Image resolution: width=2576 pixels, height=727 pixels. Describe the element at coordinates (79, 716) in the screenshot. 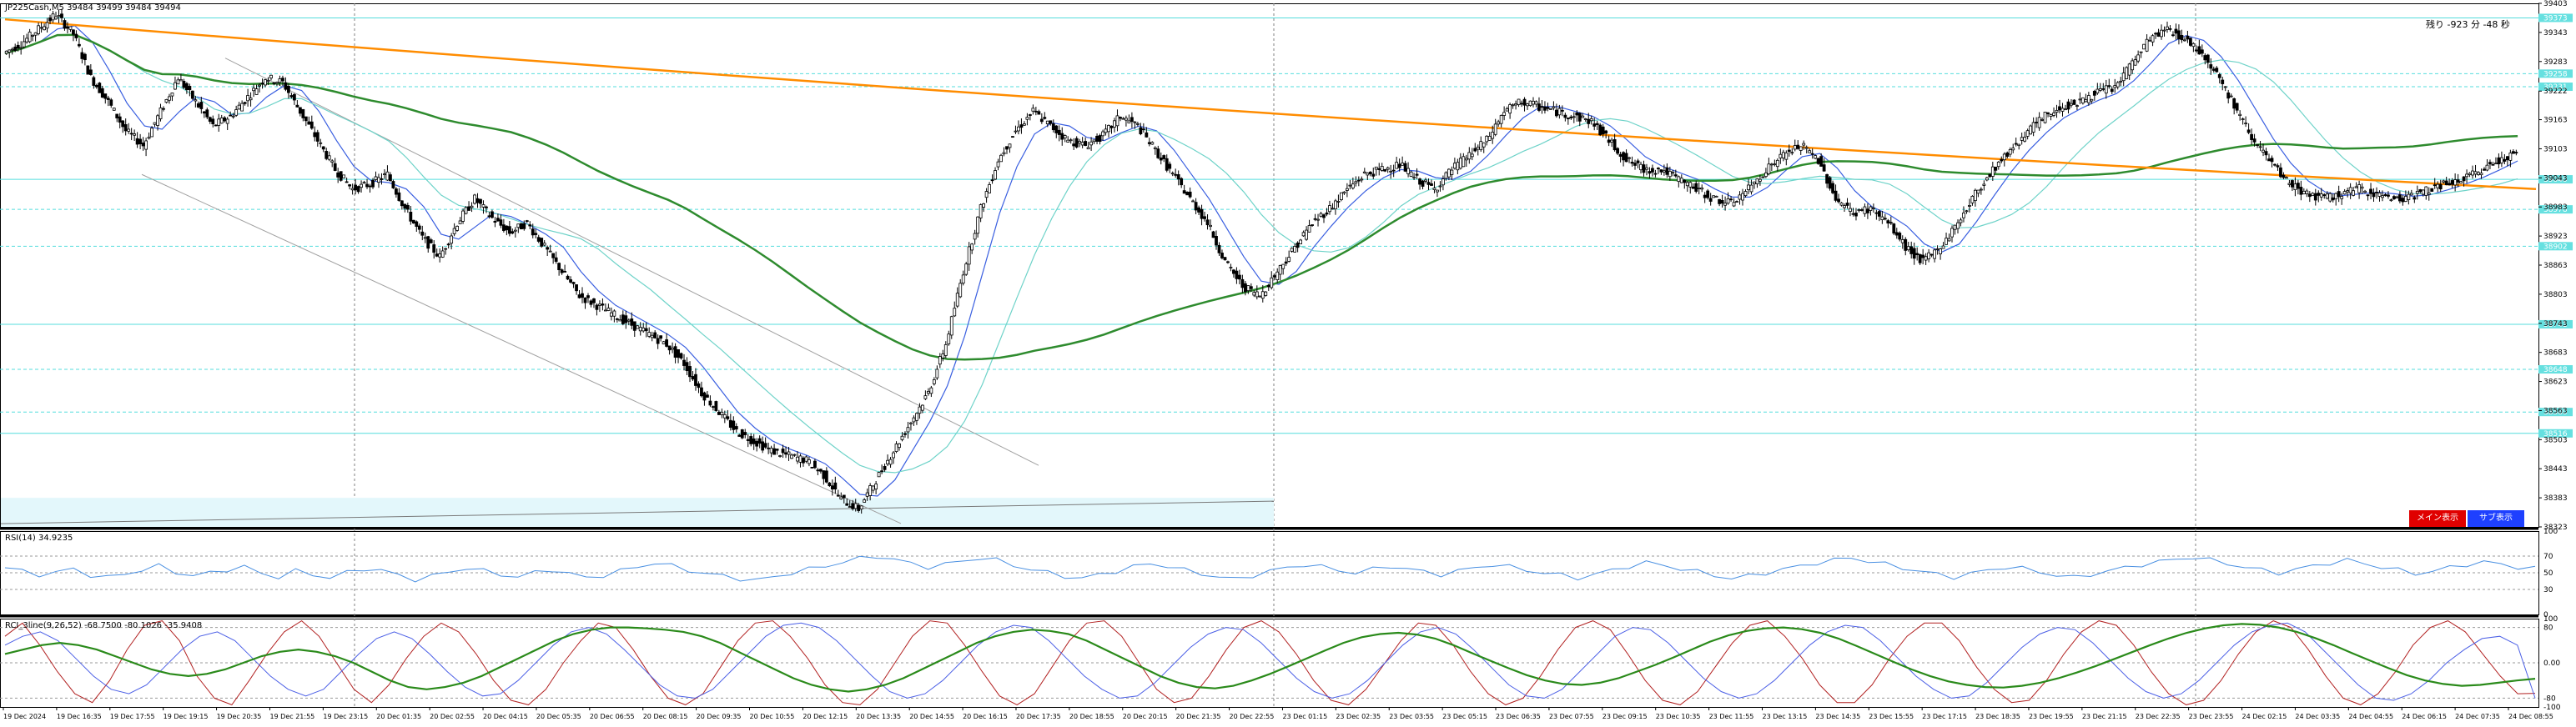

I see `time-tick-label: 19 Dec 16:35` at that location.